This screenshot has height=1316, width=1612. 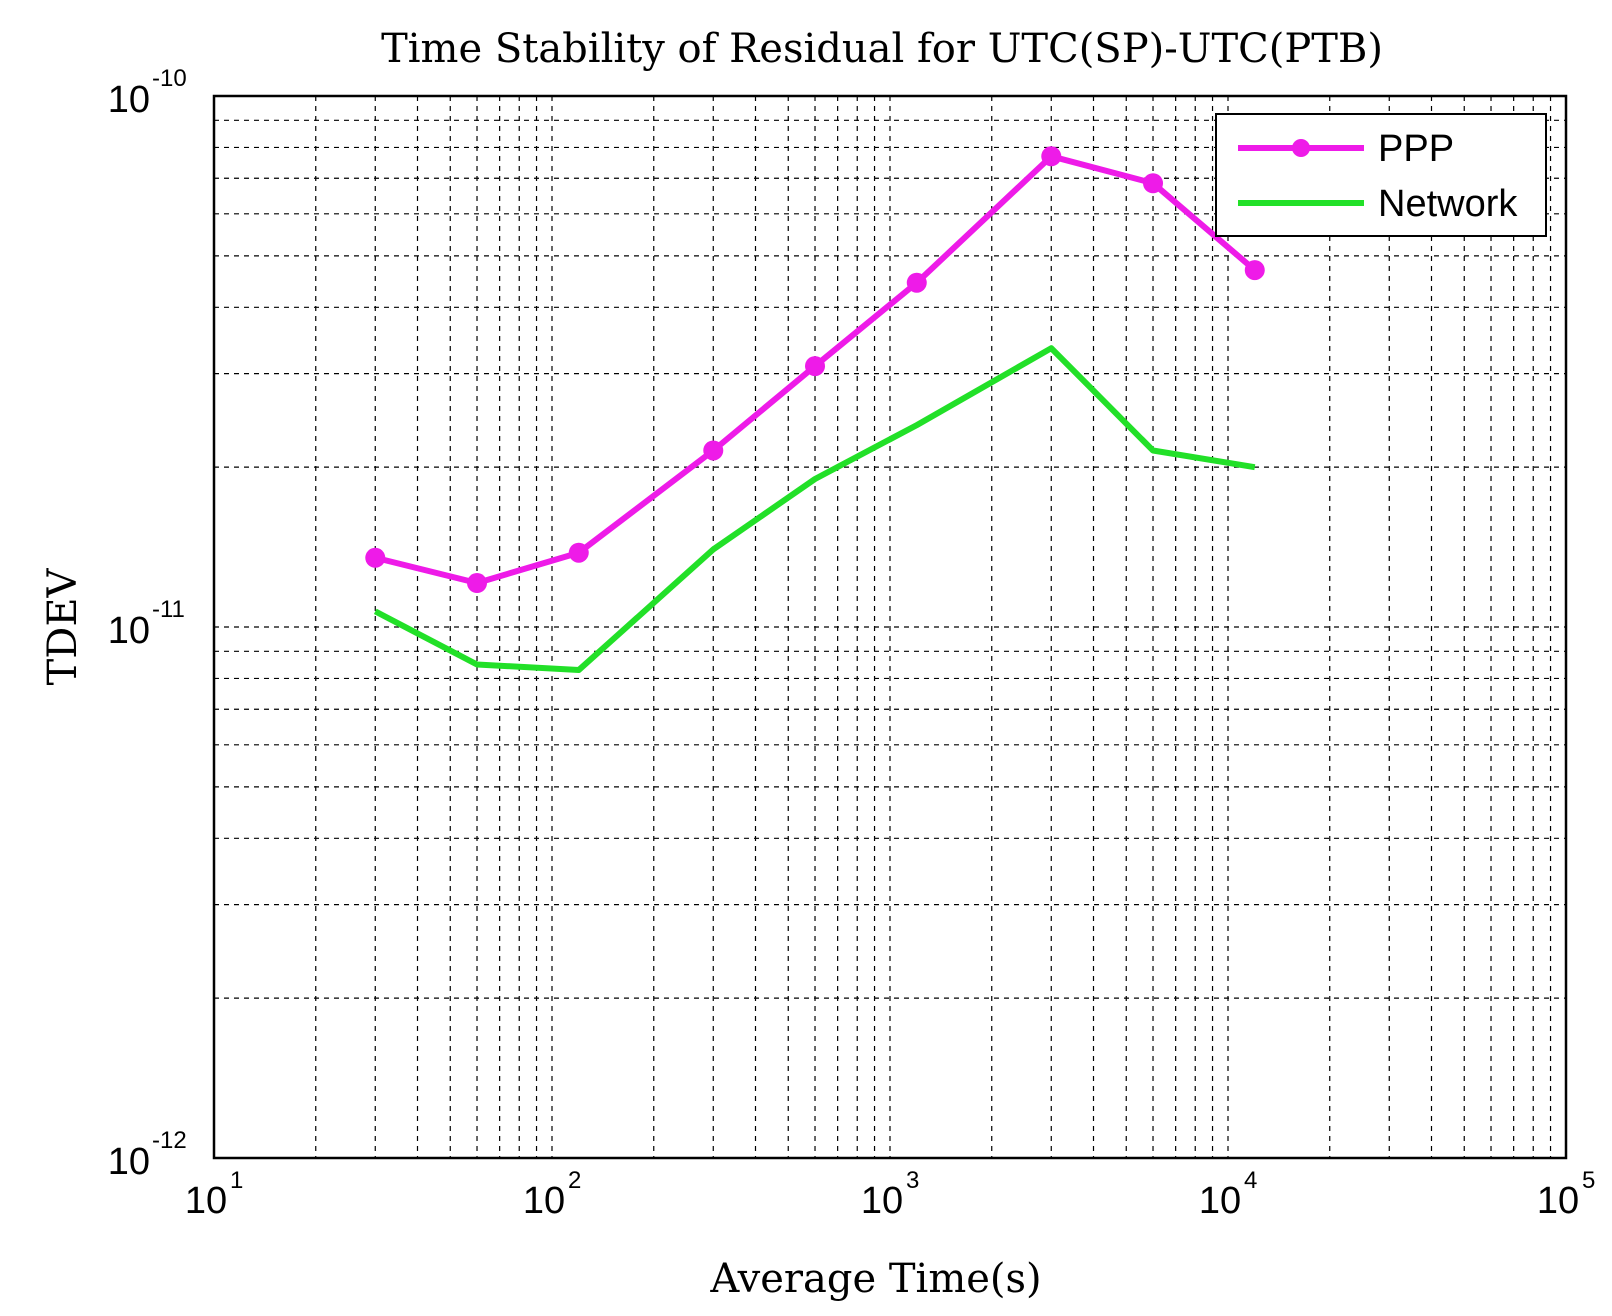 What do you see at coordinates (875, 1279) in the screenshot?
I see `x-axis-label: Average Time(s)` at bounding box center [875, 1279].